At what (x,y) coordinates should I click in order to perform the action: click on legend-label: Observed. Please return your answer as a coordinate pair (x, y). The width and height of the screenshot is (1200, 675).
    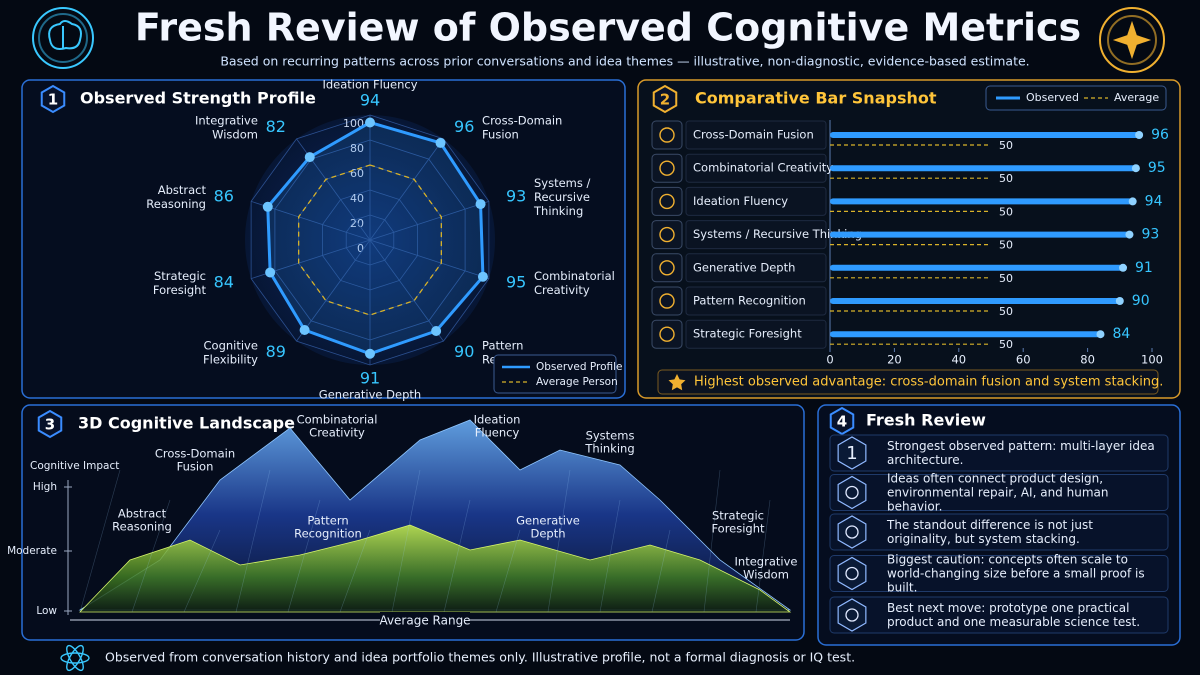
    Looking at the image, I should click on (1052, 97).